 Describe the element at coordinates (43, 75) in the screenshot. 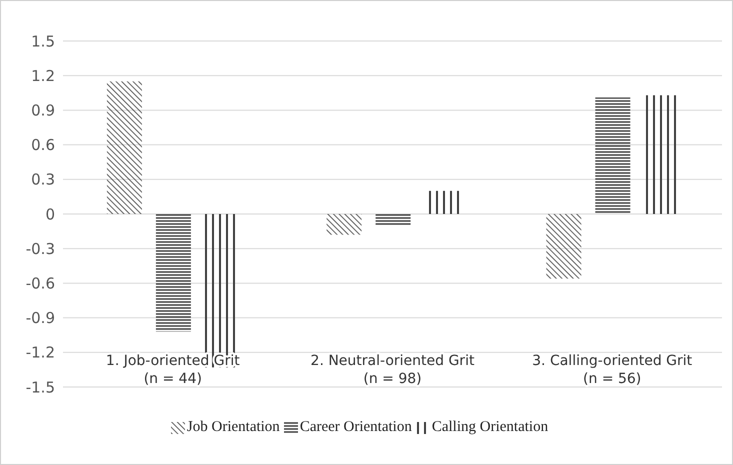

I see `y-tick-label: 1.2` at that location.